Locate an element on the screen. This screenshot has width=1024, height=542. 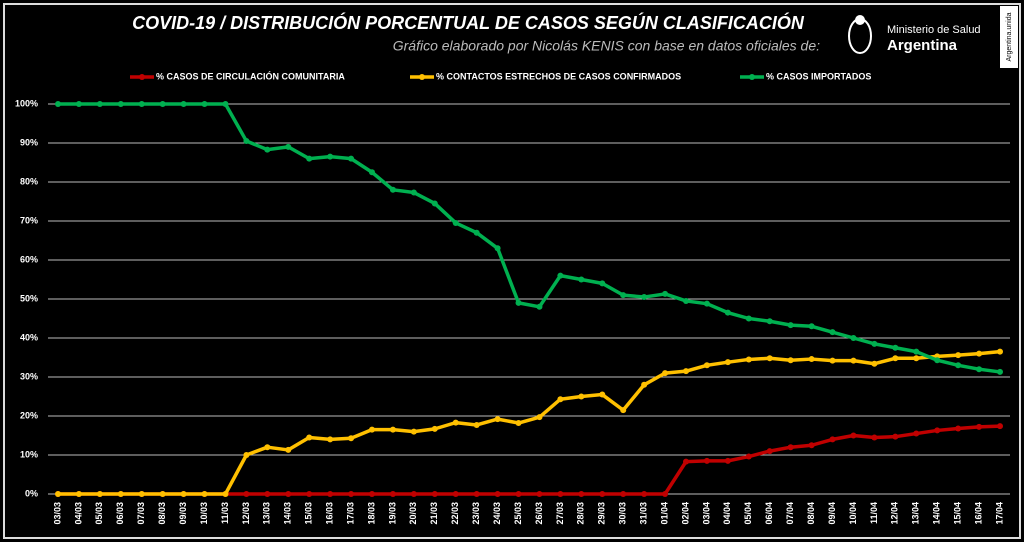
legend-label: % CASOS DE CIRCULACIÓN COMUNITARIA is located at coordinates (250, 75).